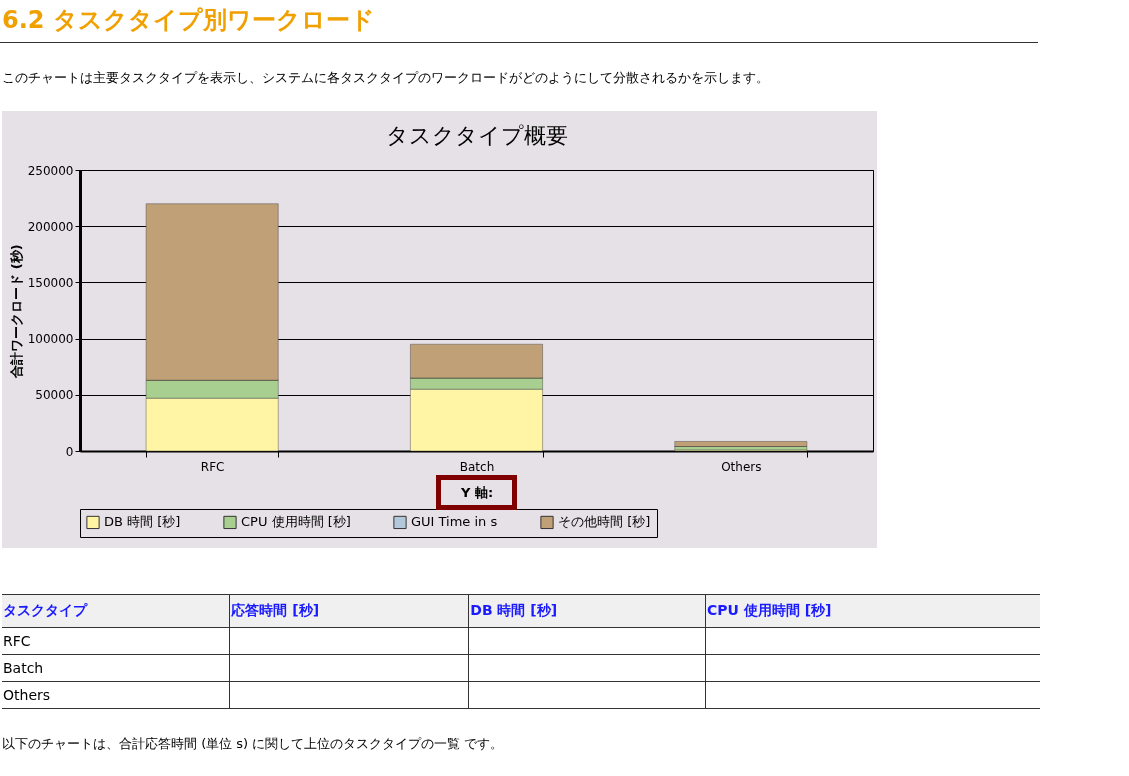 The height and width of the screenshot is (776, 1129). Describe the element at coordinates (69, 451) in the screenshot. I see `y-tick-label: 0` at that location.